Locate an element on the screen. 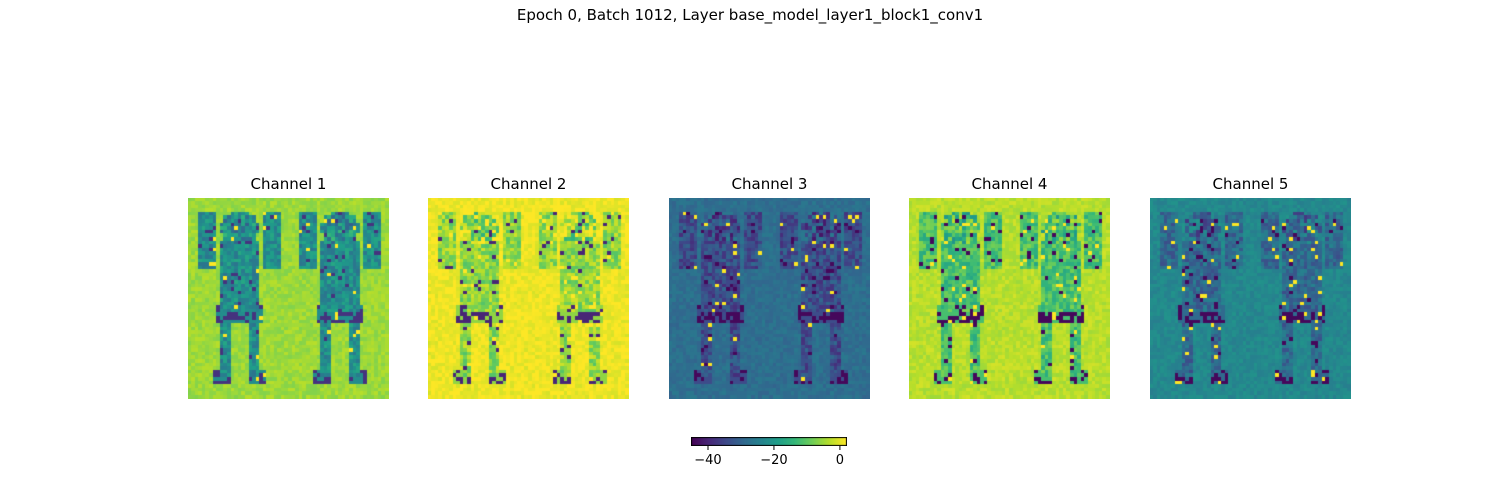 This screenshot has width=1500, height=500. colorbar-ticks is located at coordinates (774, 448).